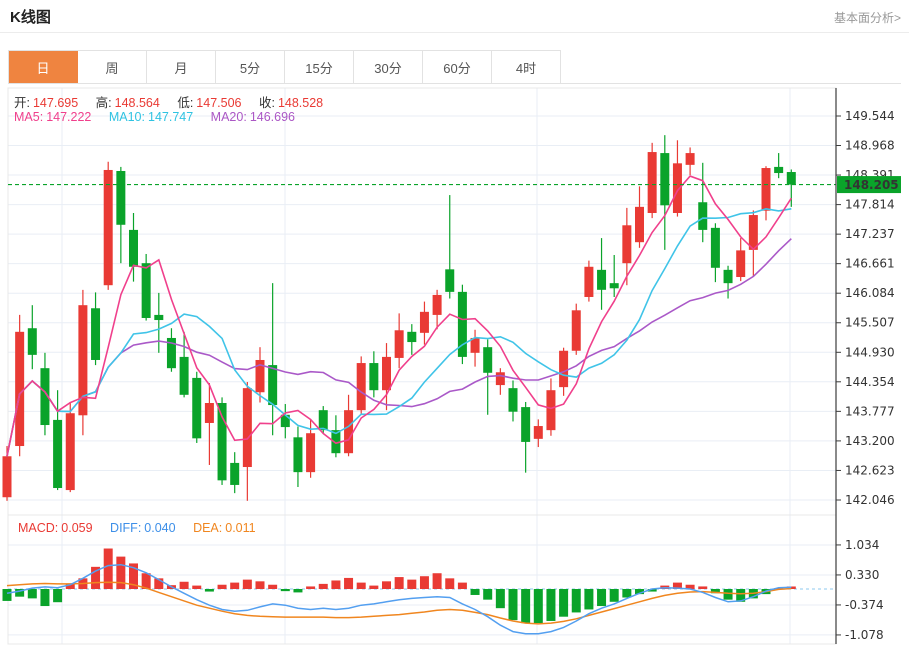 The image size is (909, 645). I want to click on macd-label: MACD:, so click(38, 528).